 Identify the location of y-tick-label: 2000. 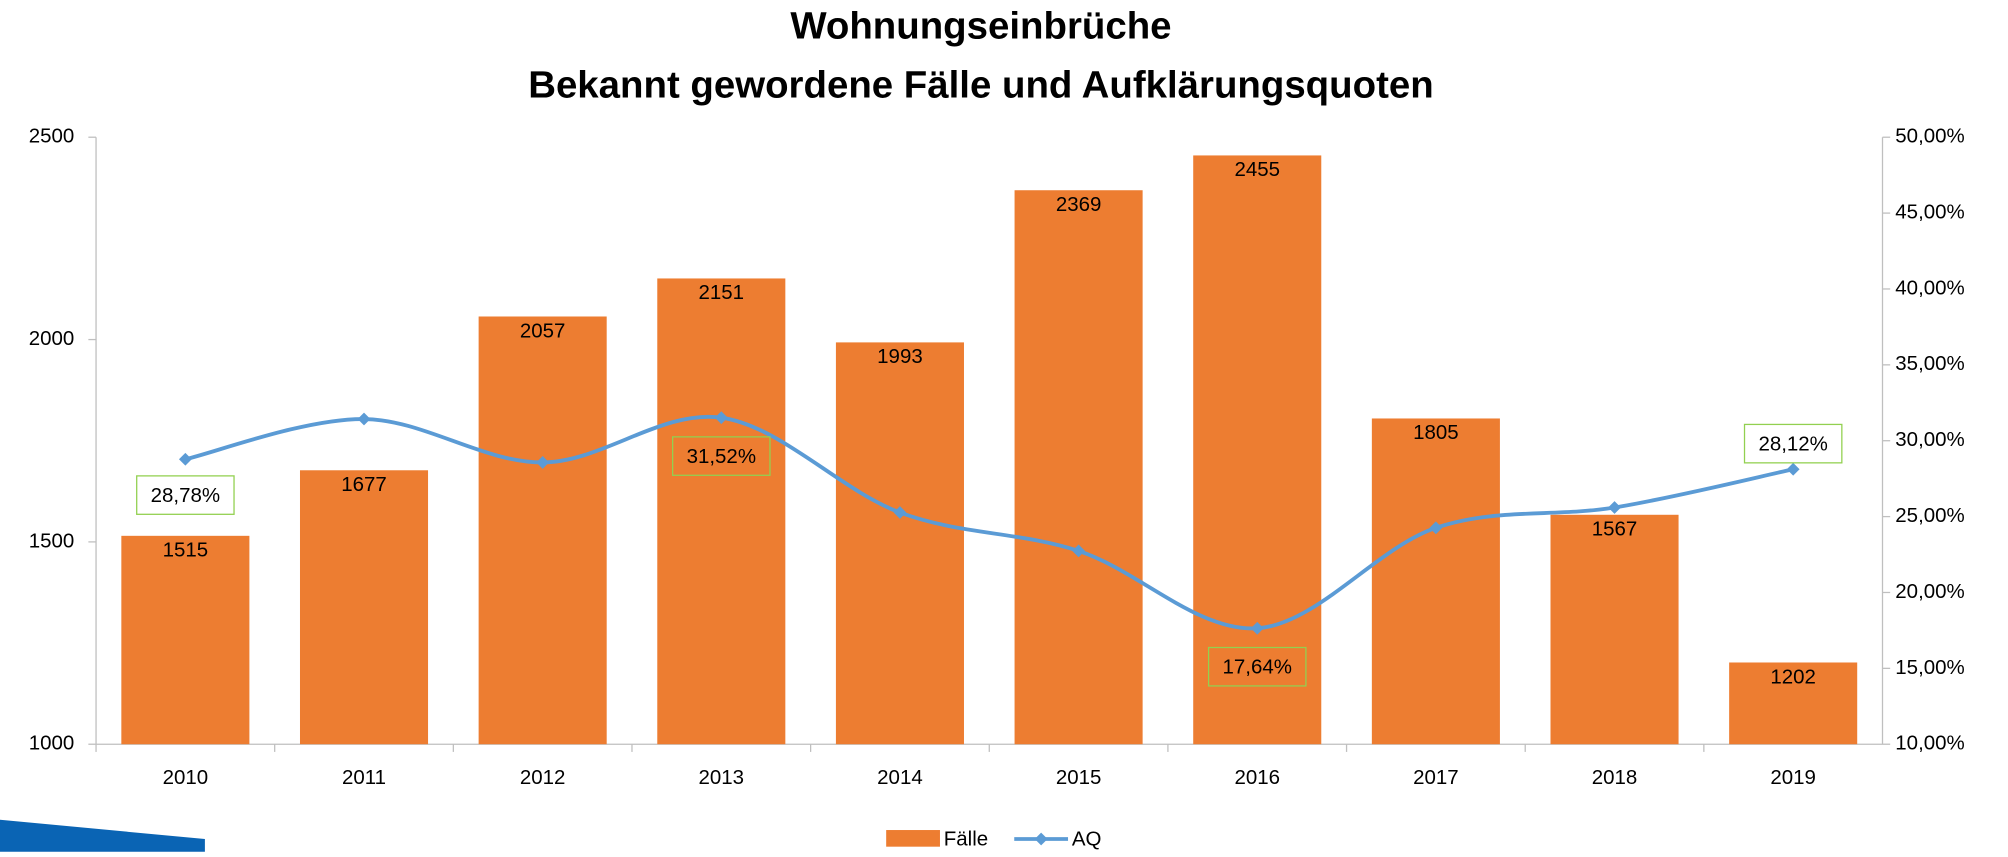
(52, 338).